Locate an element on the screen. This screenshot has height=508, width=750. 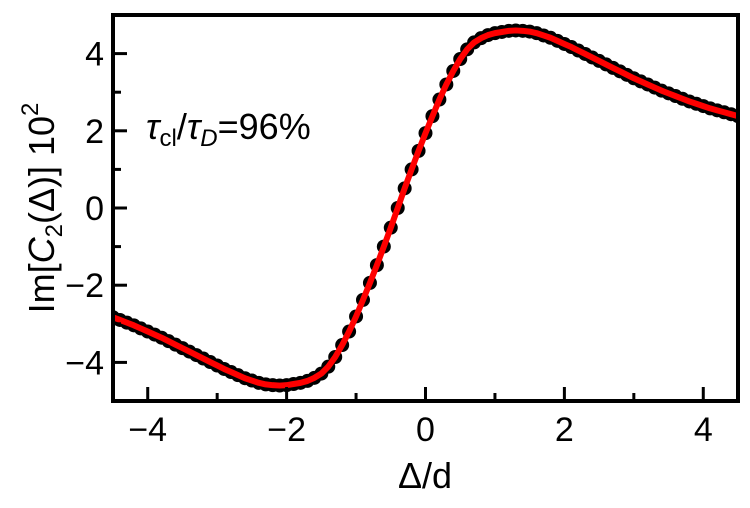
x-axis-tick-labels: −4 −2 0 2 4 is located at coordinates (420, 430).